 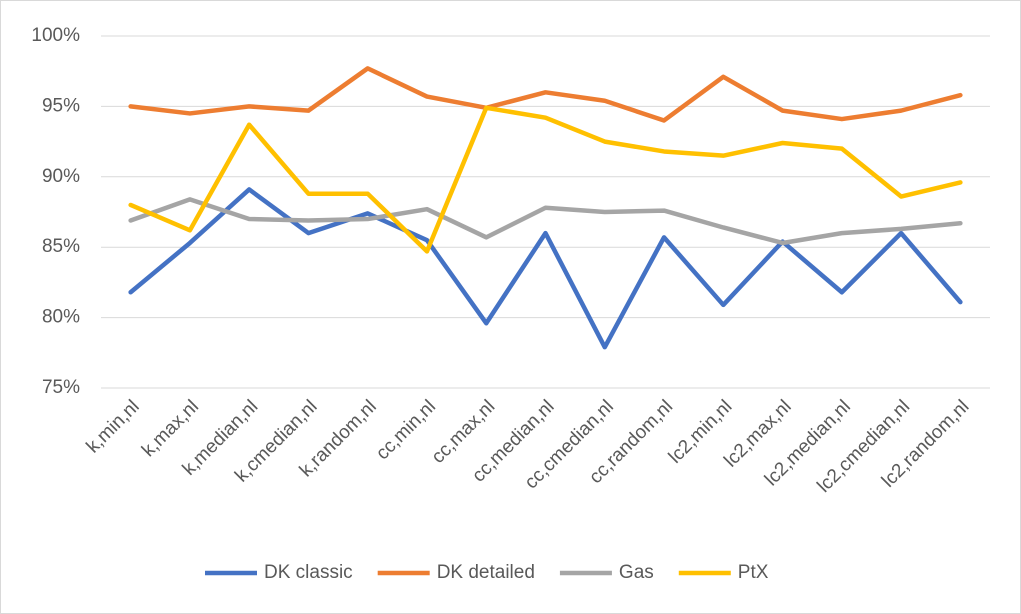 I want to click on legend-label: Gas, so click(x=636, y=572).